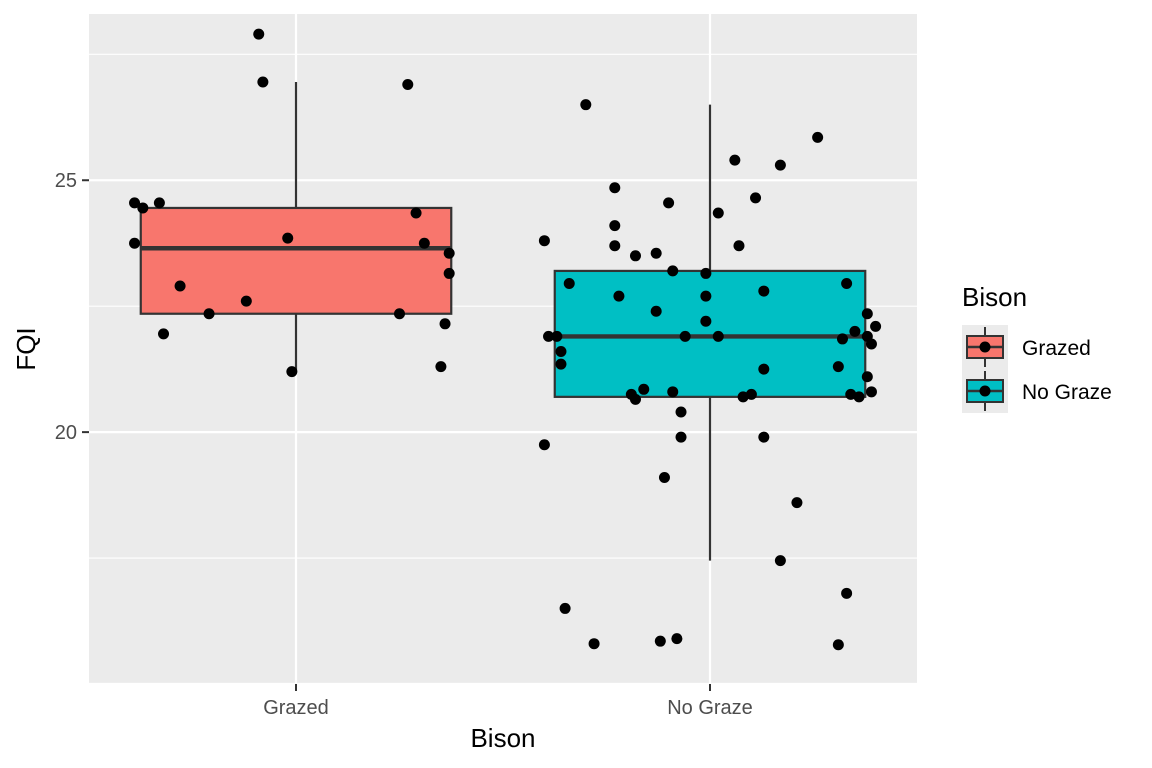 Image resolution: width=1152 pixels, height=768 pixels. I want to click on legend-items: Grazed No Graze, so click(1037, 369).